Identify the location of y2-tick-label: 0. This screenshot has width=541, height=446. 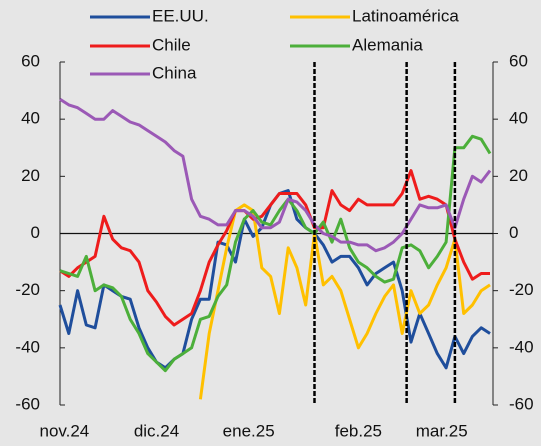
(513, 232).